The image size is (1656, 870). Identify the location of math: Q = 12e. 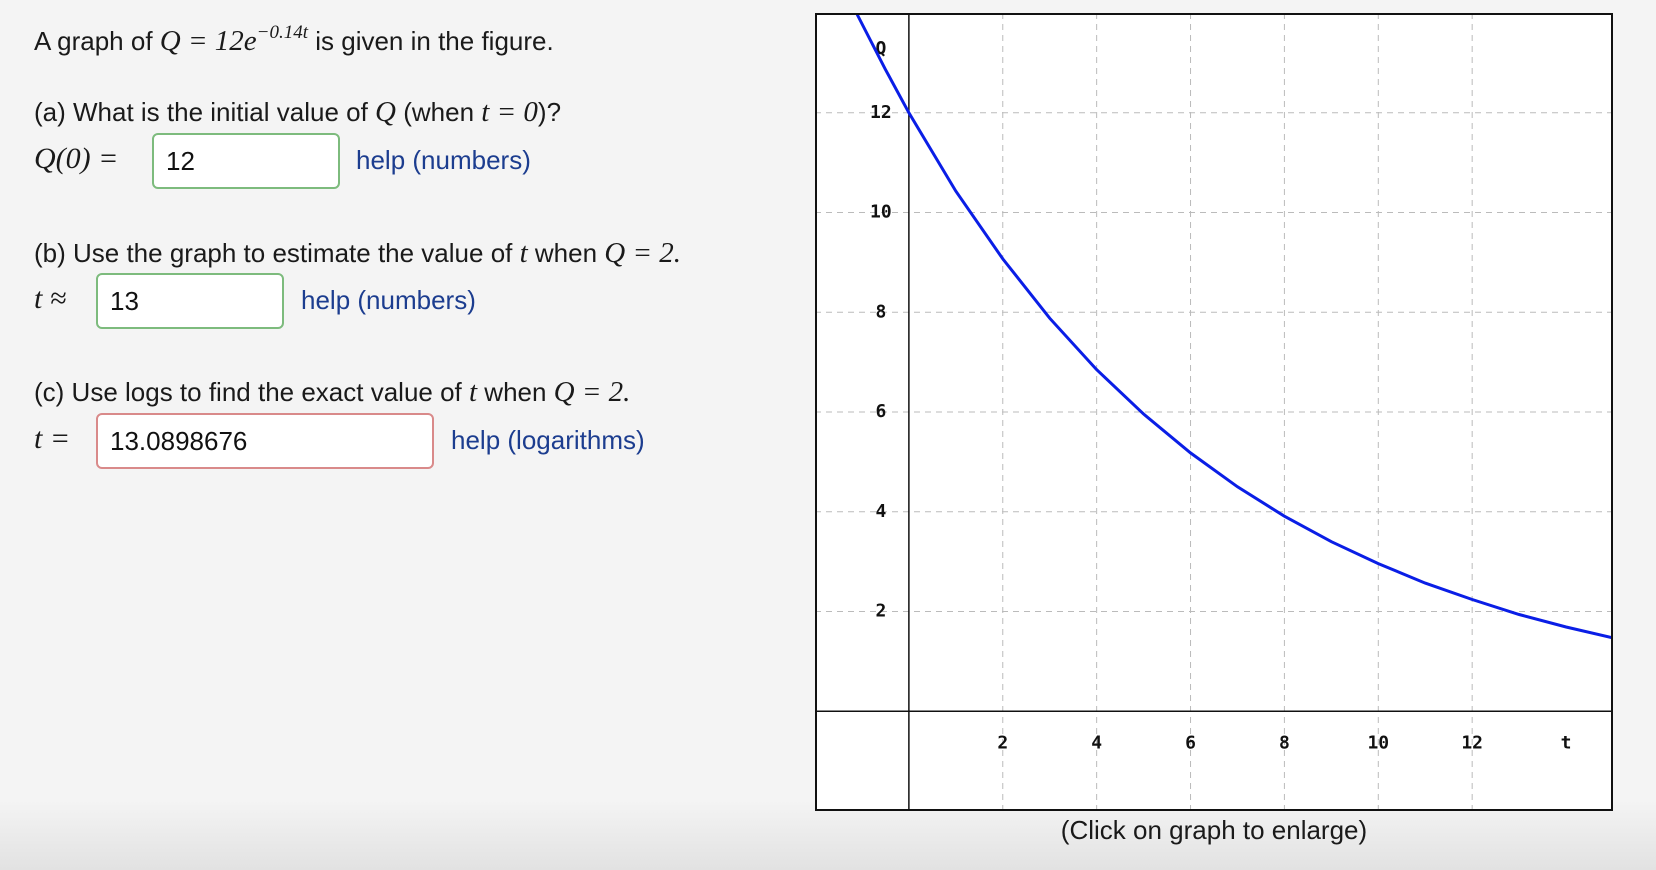
(208, 41).